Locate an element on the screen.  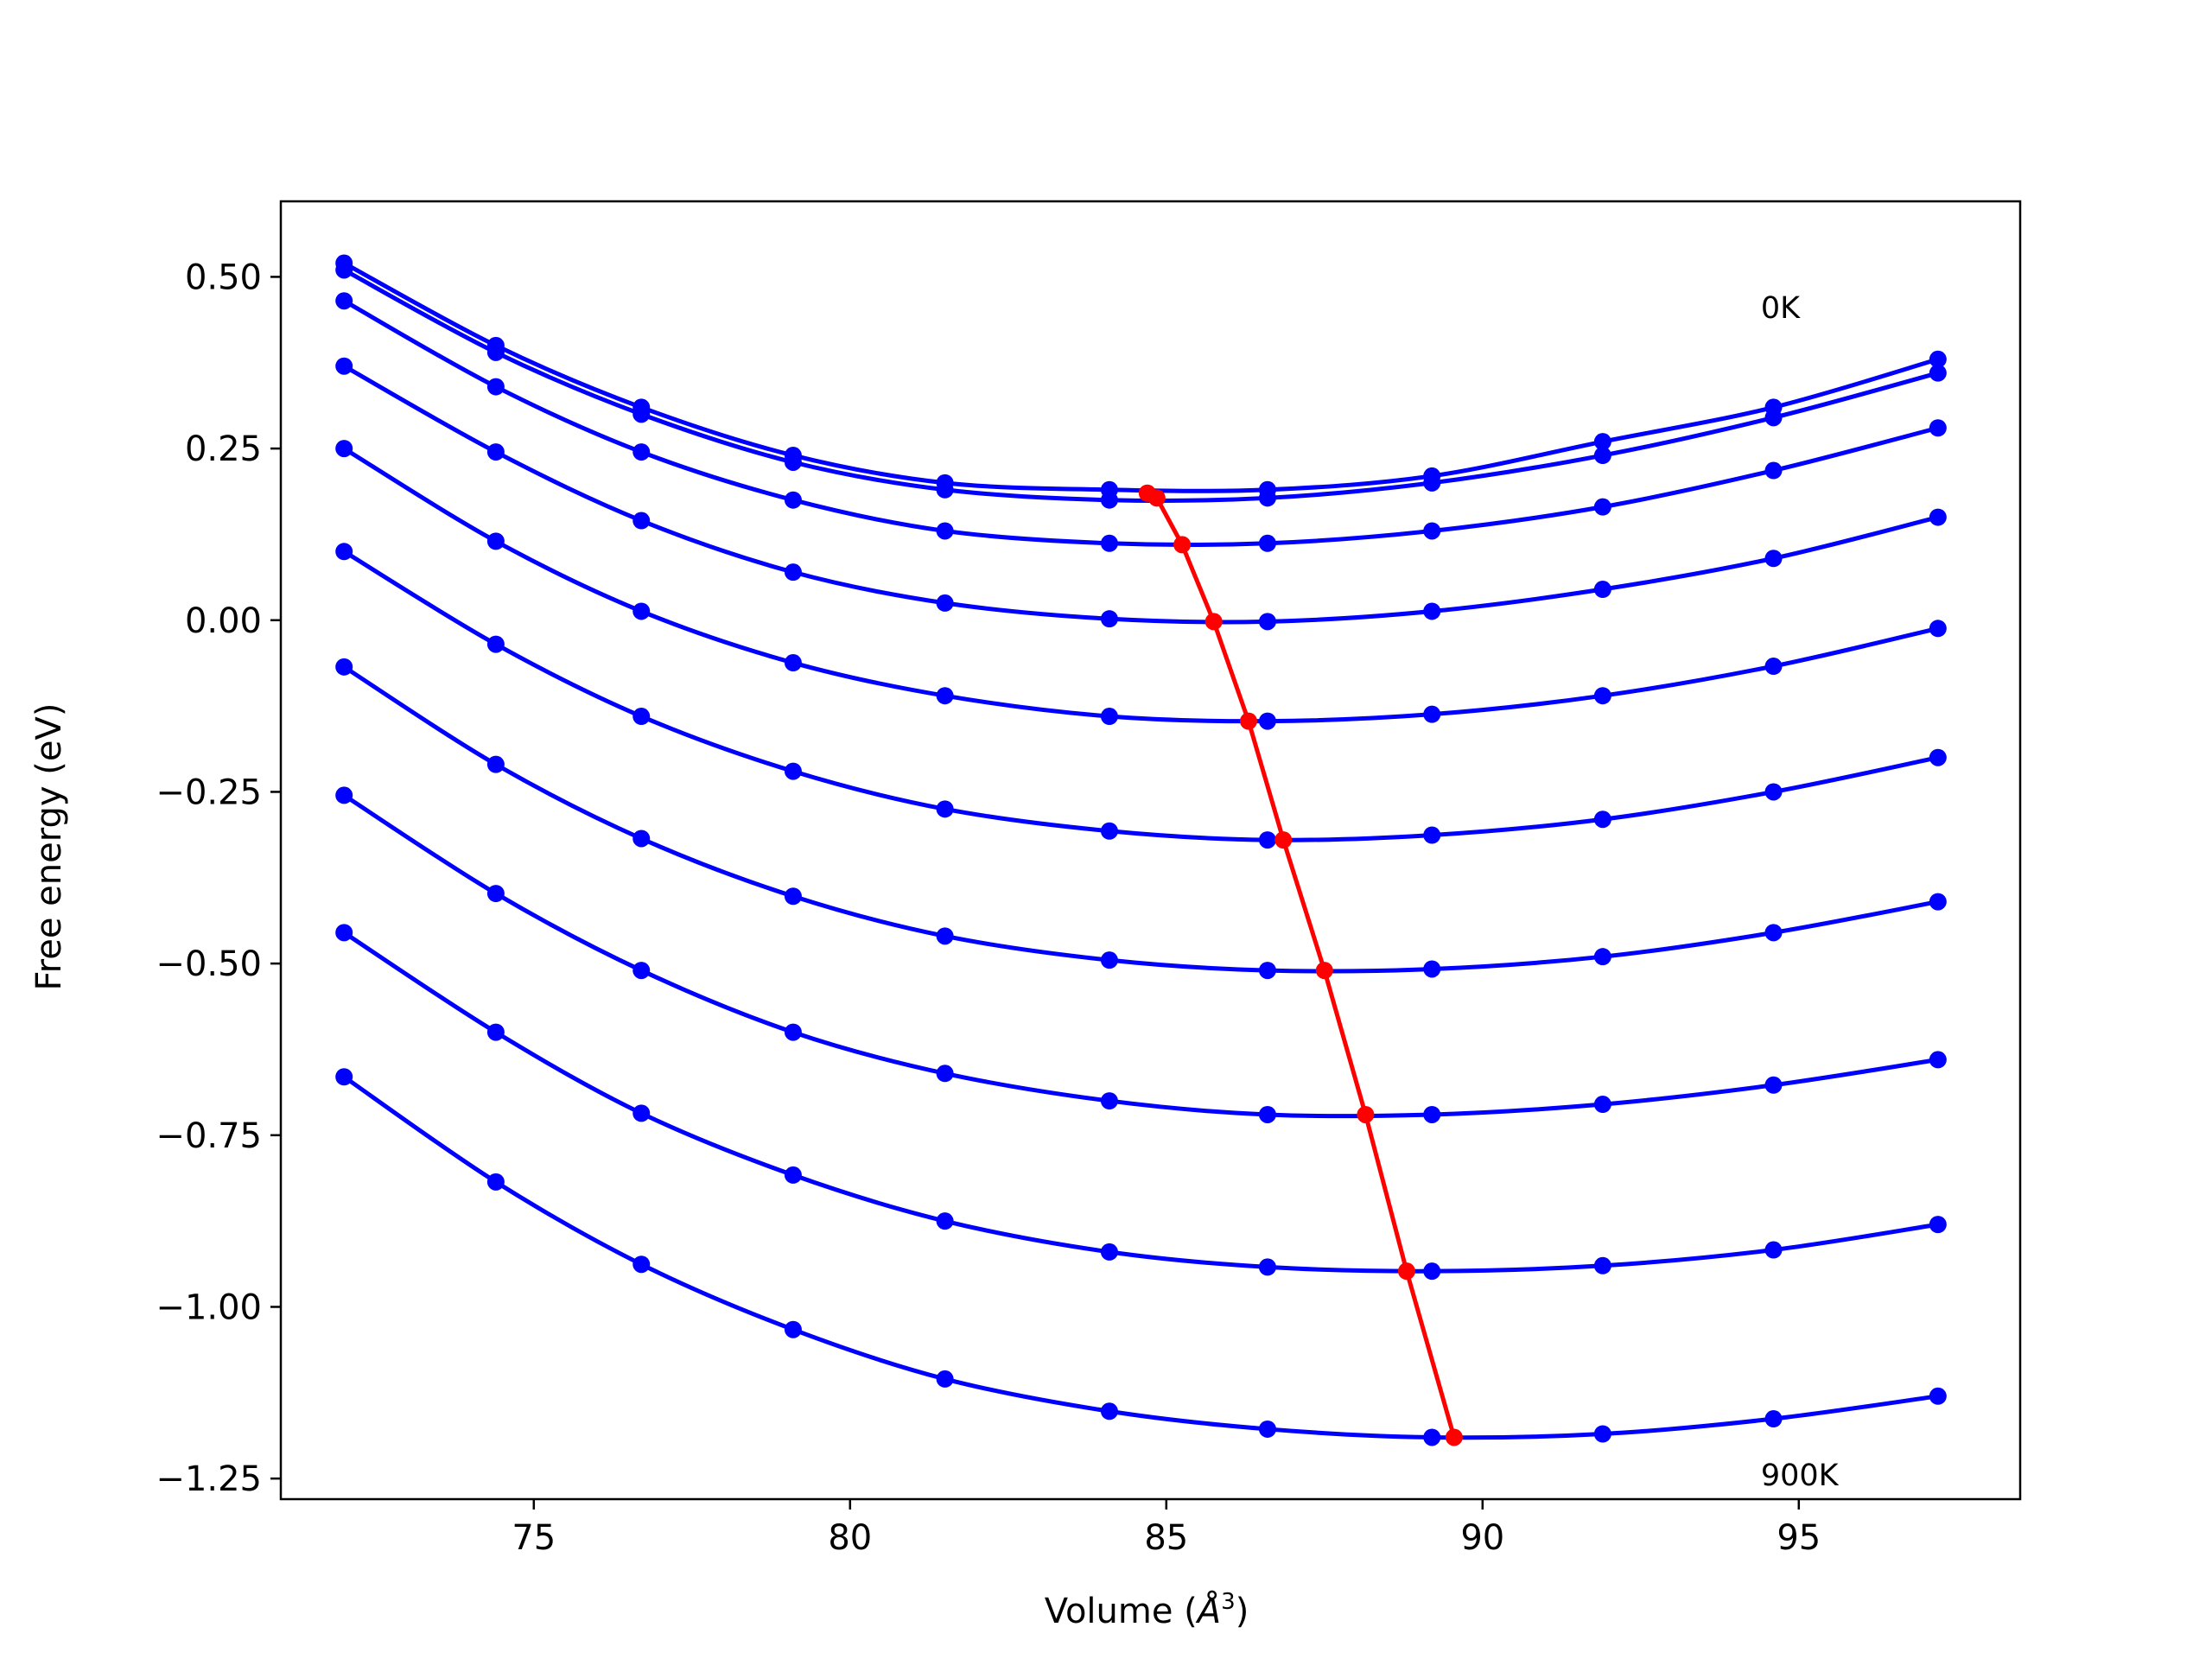
y-tick-label: −1.00 is located at coordinates (209, 1307).